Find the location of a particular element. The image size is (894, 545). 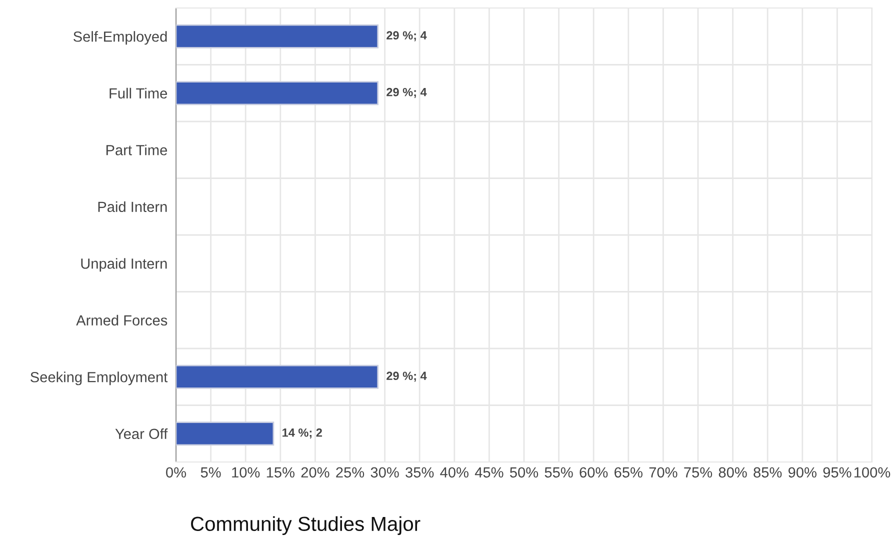

x-tick-label: 5% is located at coordinates (210, 472).